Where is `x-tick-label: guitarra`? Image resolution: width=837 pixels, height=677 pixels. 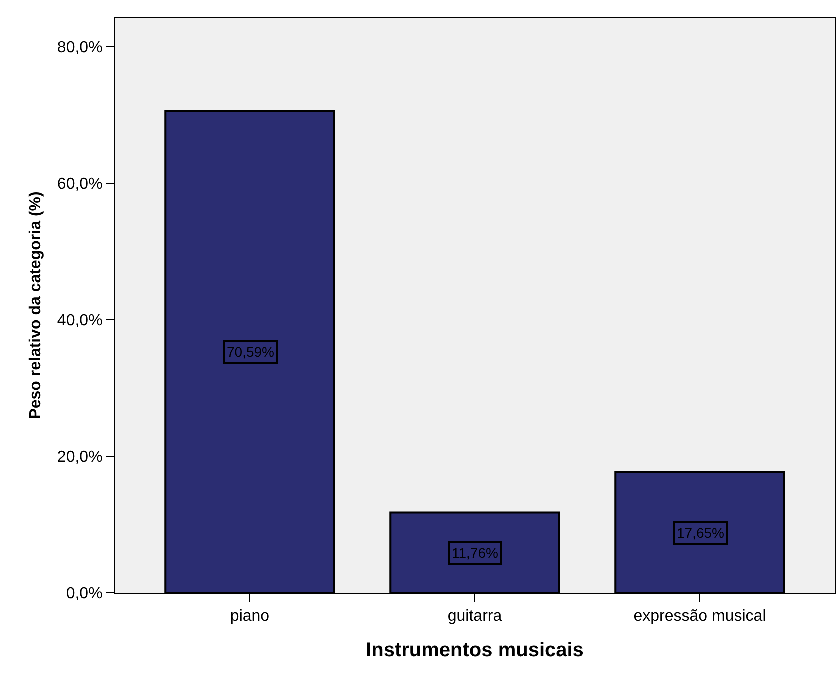 x-tick-label: guitarra is located at coordinates (475, 617).